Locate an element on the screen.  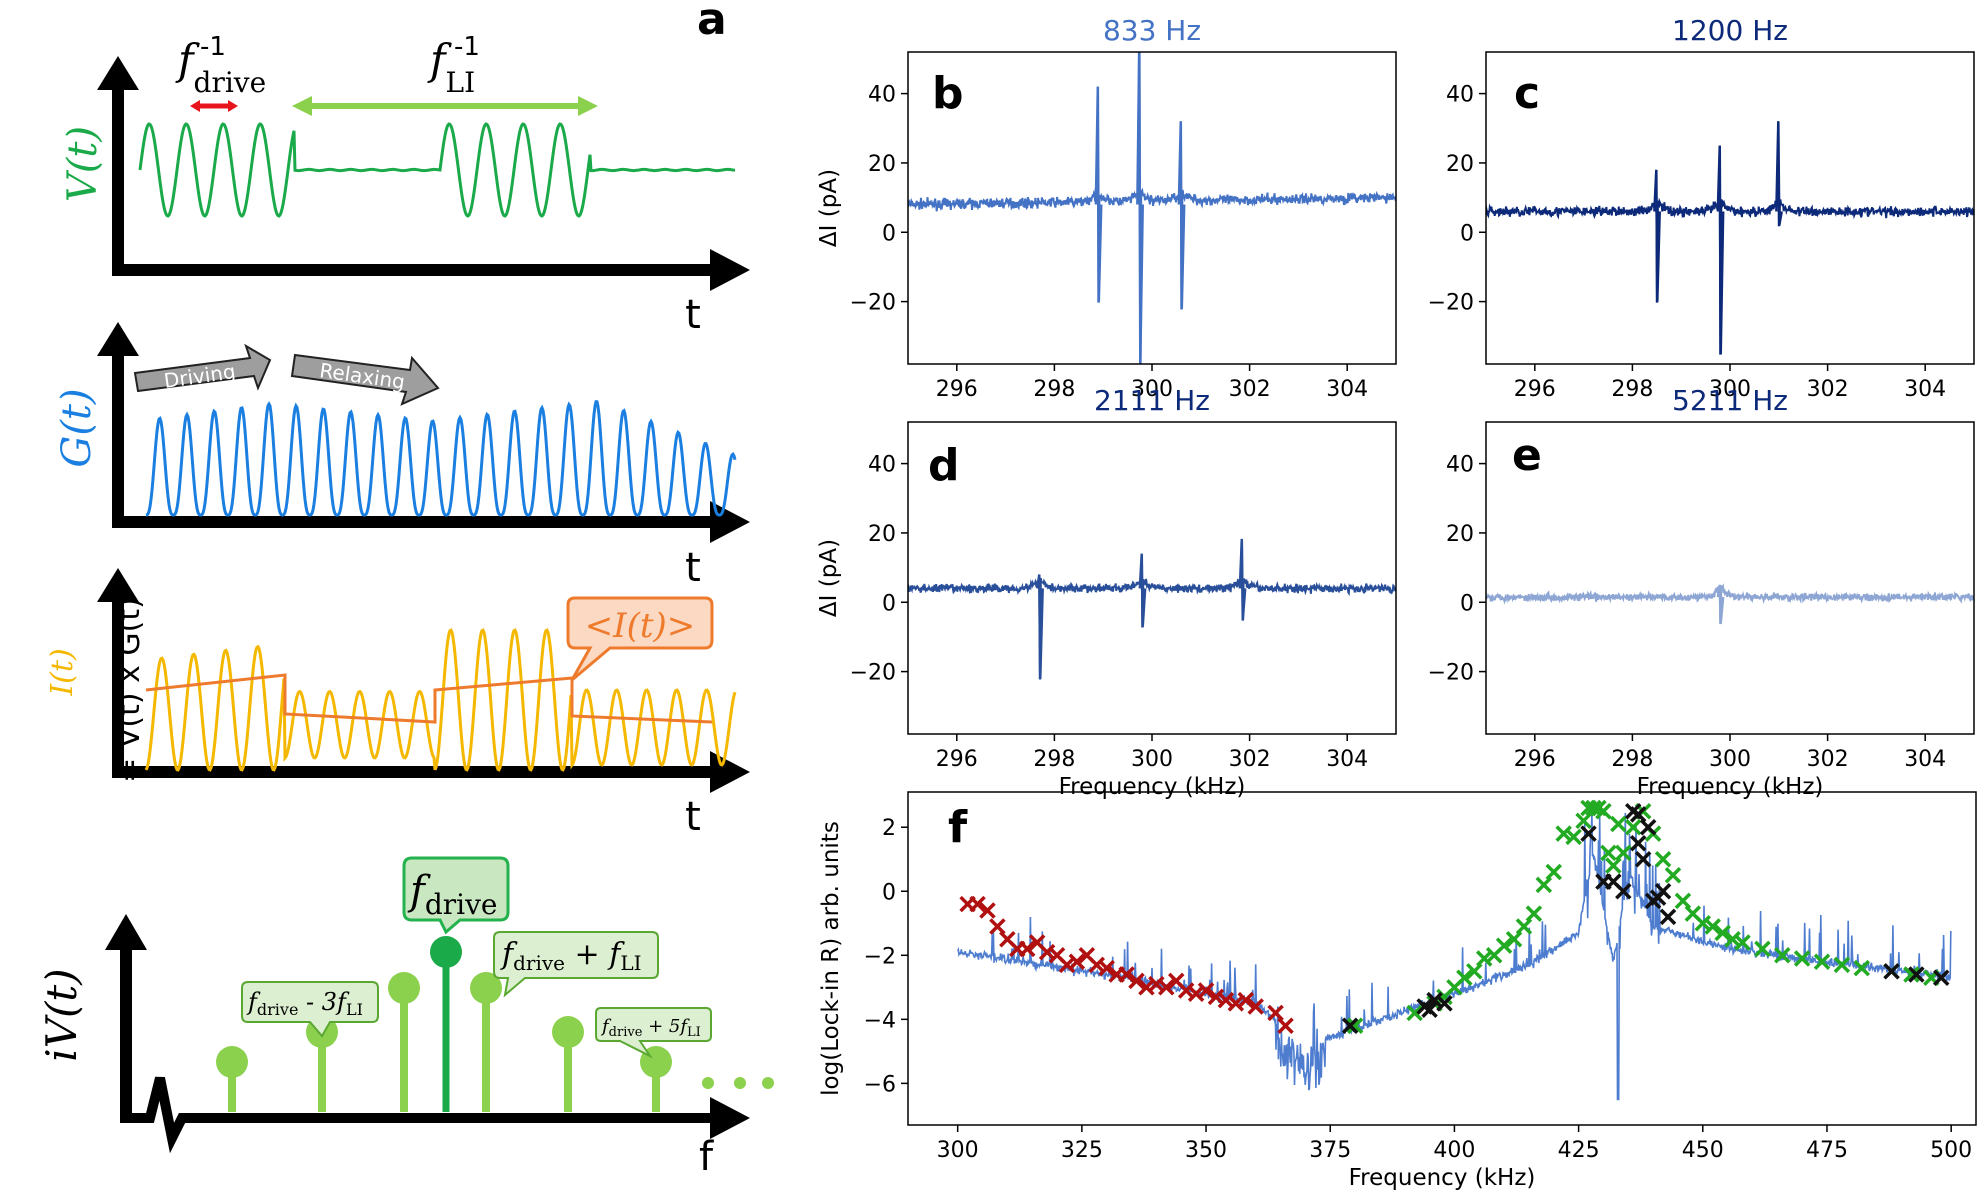
chart-title-c: 1200 Hz is located at coordinates (1730, 30).